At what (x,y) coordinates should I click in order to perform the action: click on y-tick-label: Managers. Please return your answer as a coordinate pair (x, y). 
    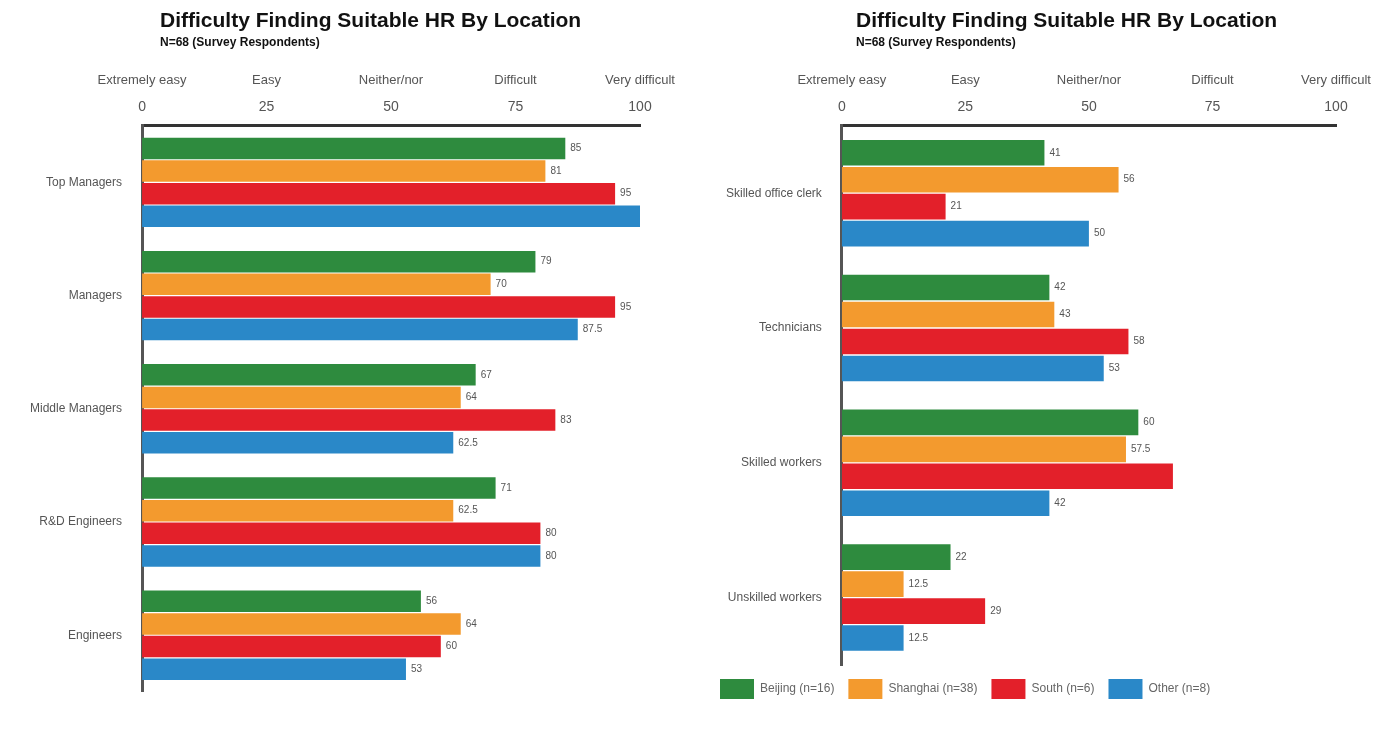
    Looking at the image, I should click on (95, 294).